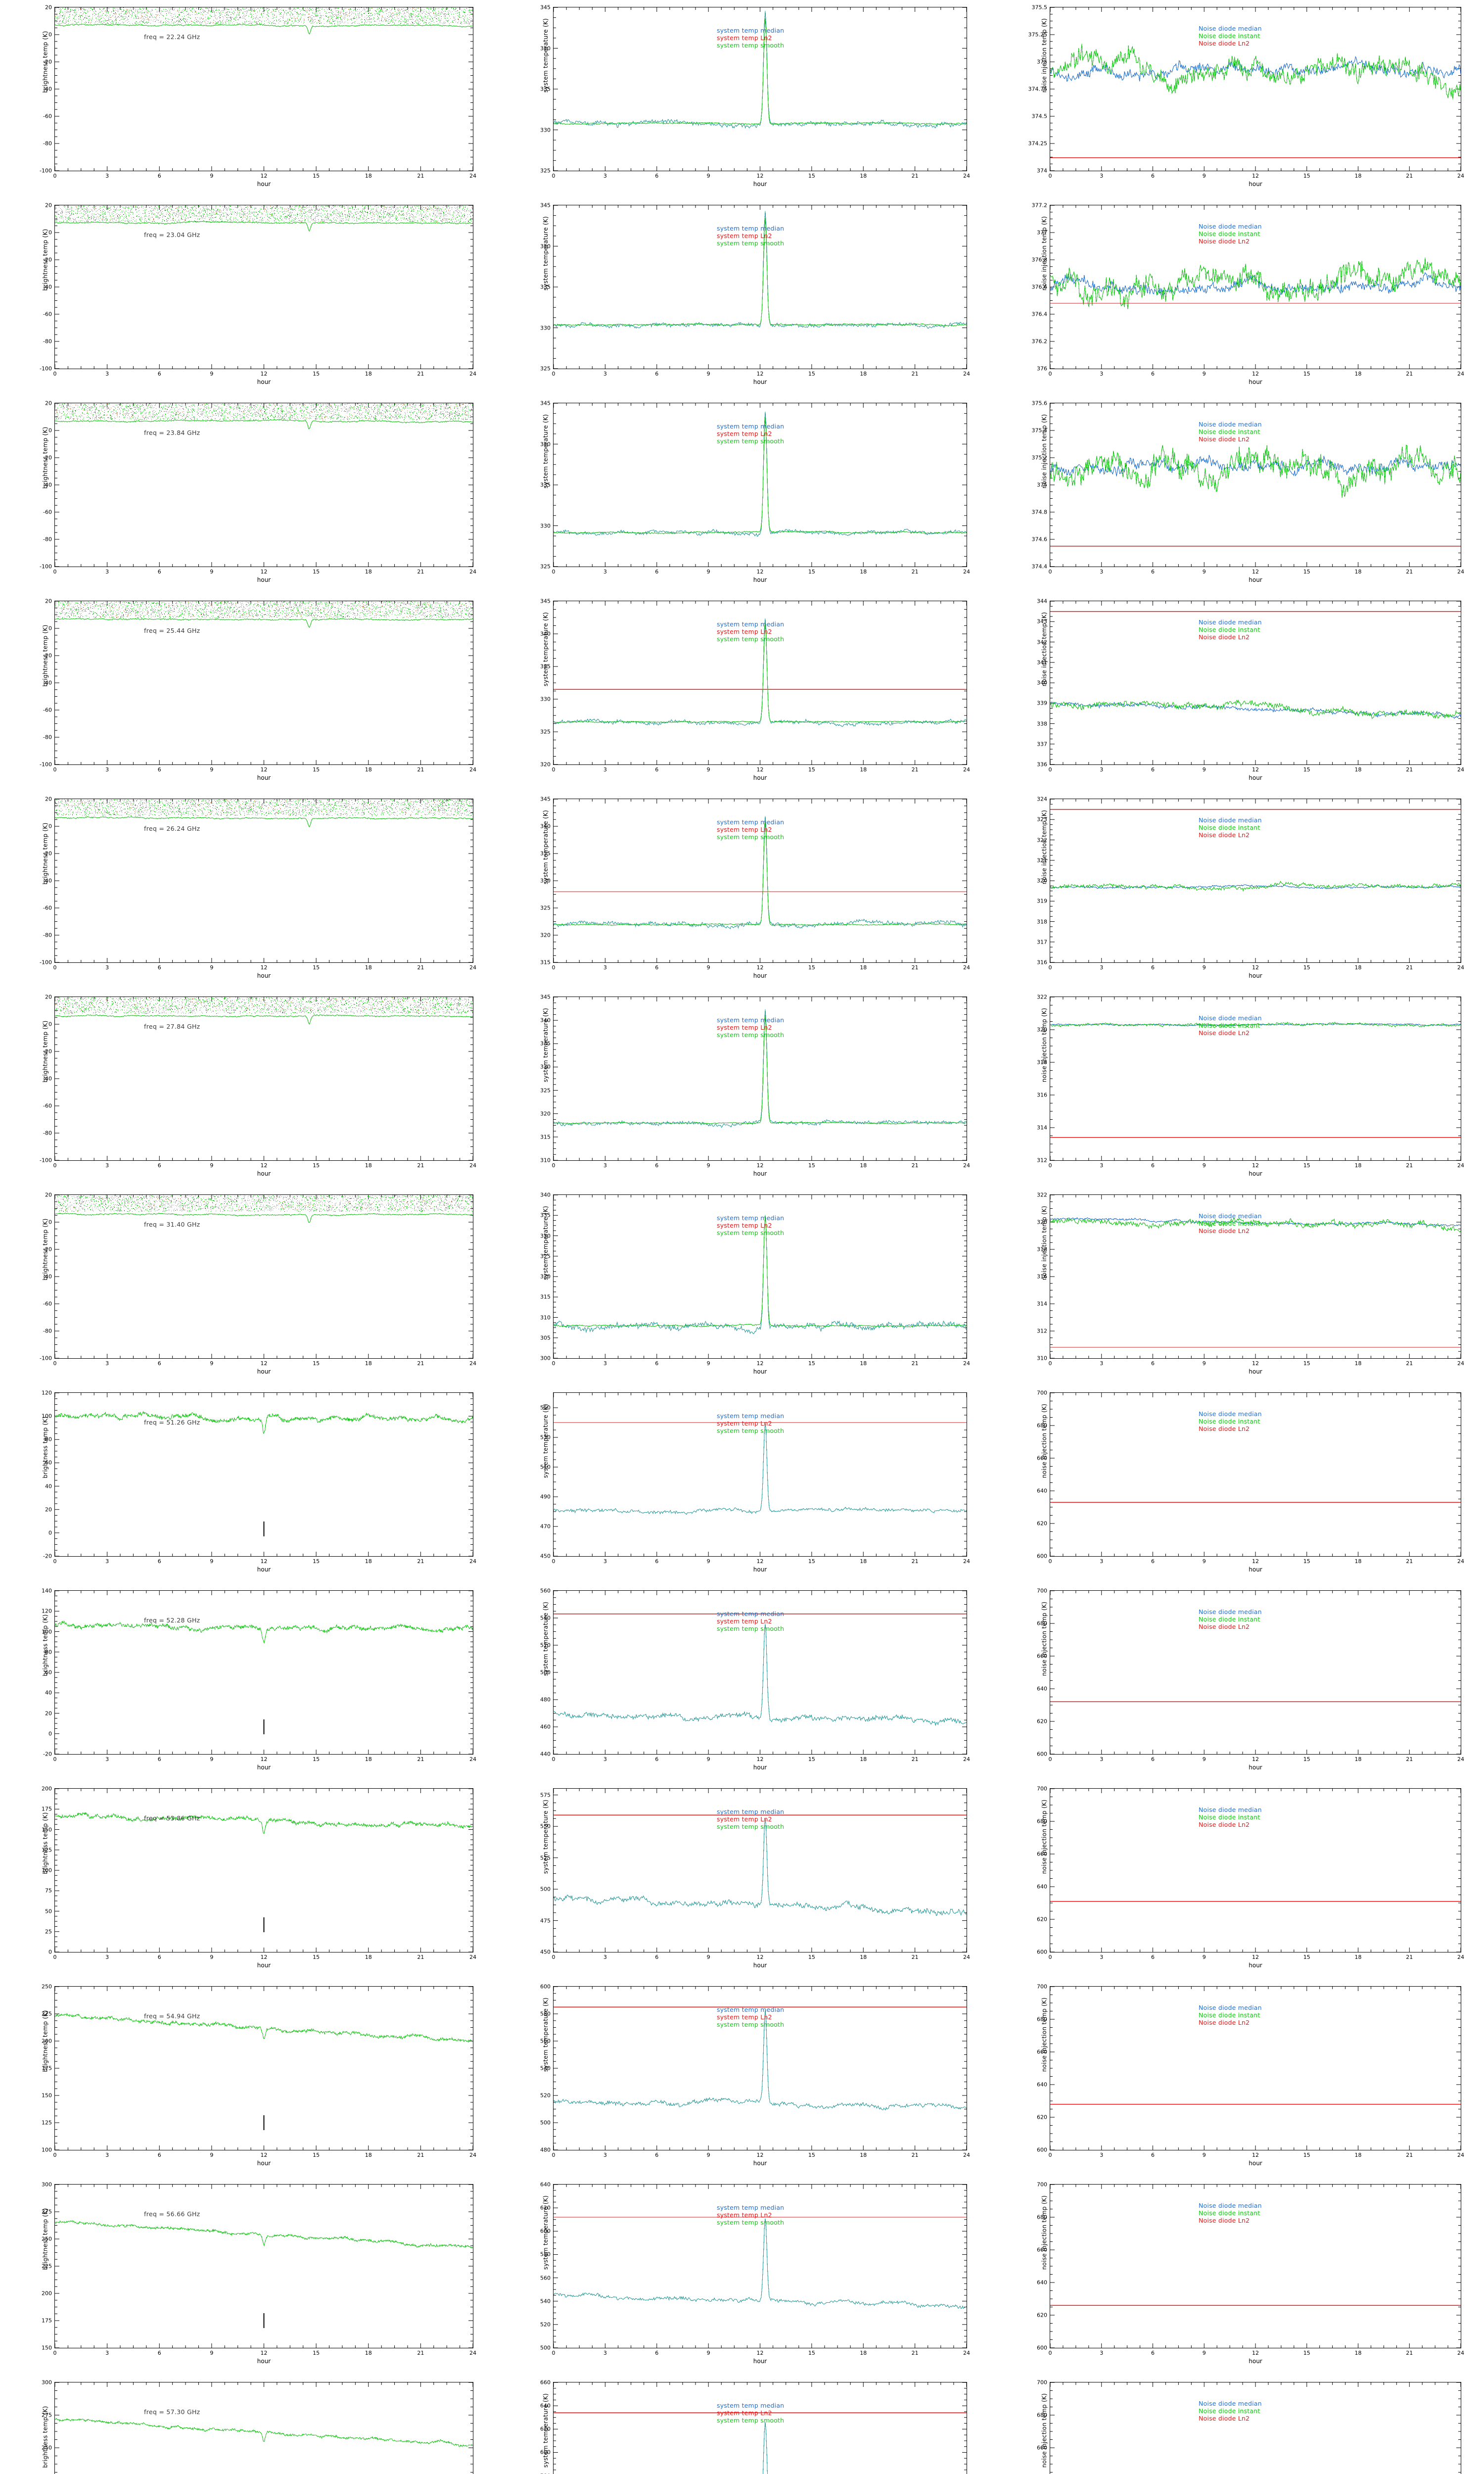 Image resolution: width=1484 pixels, height=2474 pixels. What do you see at coordinates (47, 2382) in the screenshot?
I see `y-tick-label: 300` at bounding box center [47, 2382].